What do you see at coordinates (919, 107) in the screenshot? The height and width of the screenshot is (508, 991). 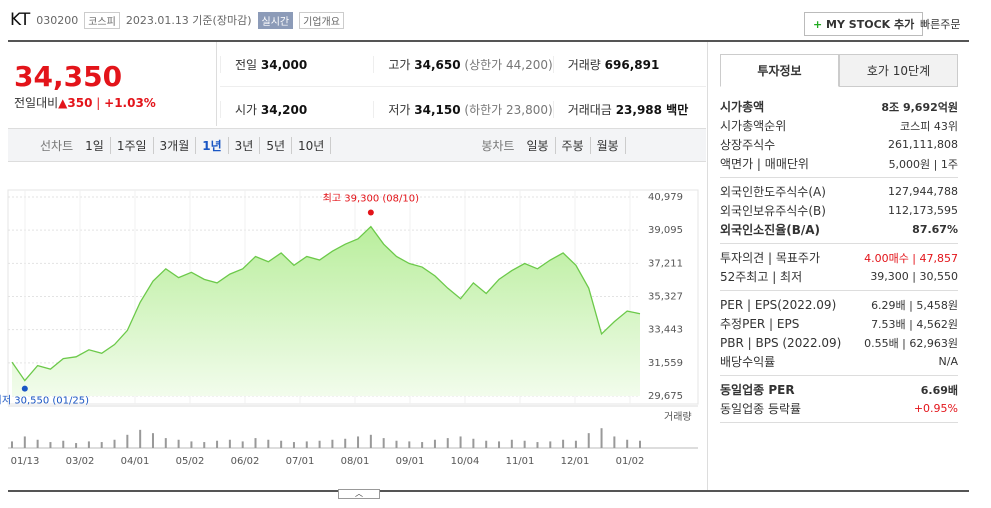 I see `info-value: 8조 9,692억원` at bounding box center [919, 107].